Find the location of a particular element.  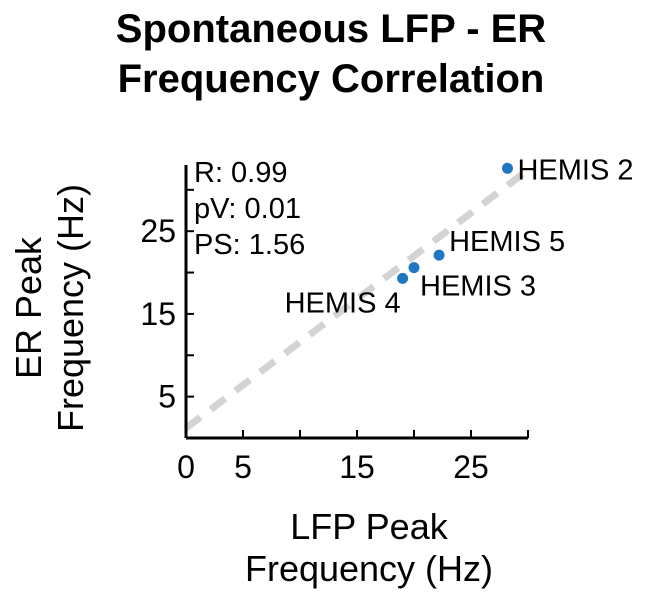

y-tick-label: 25 is located at coordinates (158, 231).